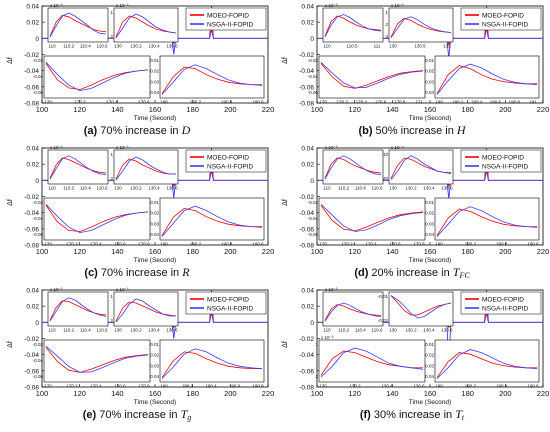 The width and height of the screenshot is (550, 432). Describe the element at coordinates (38, 218) in the screenshot. I see `inset-y-tick-label: -0.04` at that location.